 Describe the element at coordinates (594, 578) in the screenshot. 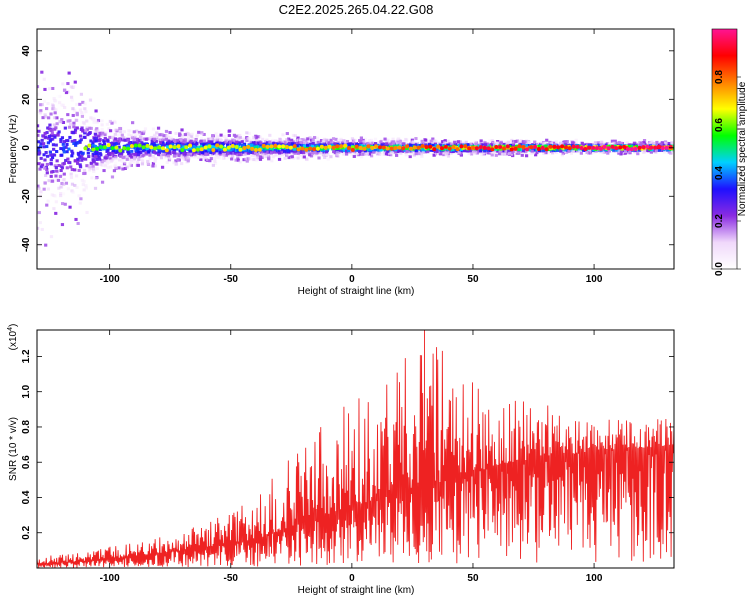

I see `snr-x-tick-label: 100` at that location.